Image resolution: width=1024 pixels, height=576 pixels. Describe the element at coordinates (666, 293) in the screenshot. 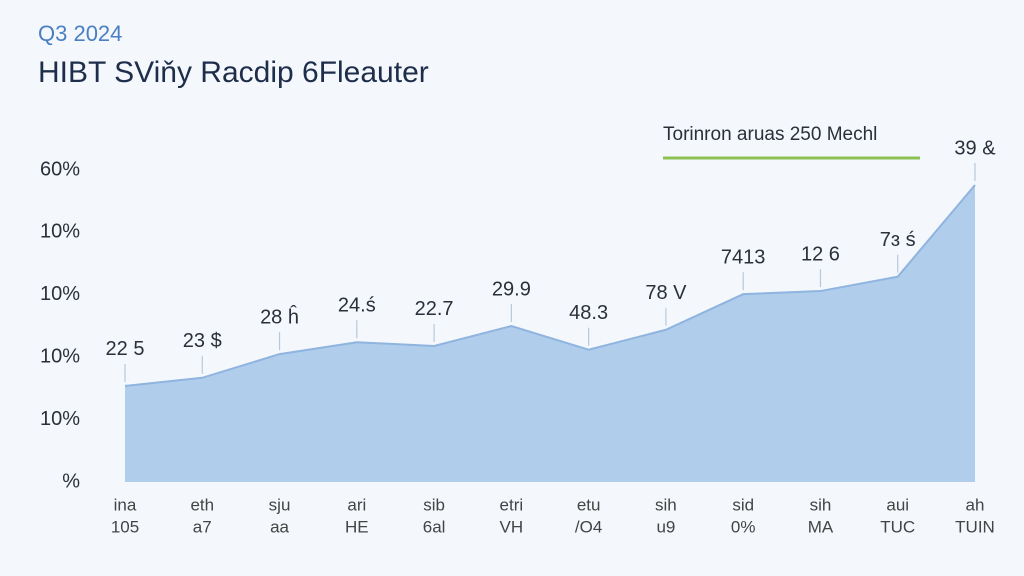

I see `data-annotation: 78 V` at that location.